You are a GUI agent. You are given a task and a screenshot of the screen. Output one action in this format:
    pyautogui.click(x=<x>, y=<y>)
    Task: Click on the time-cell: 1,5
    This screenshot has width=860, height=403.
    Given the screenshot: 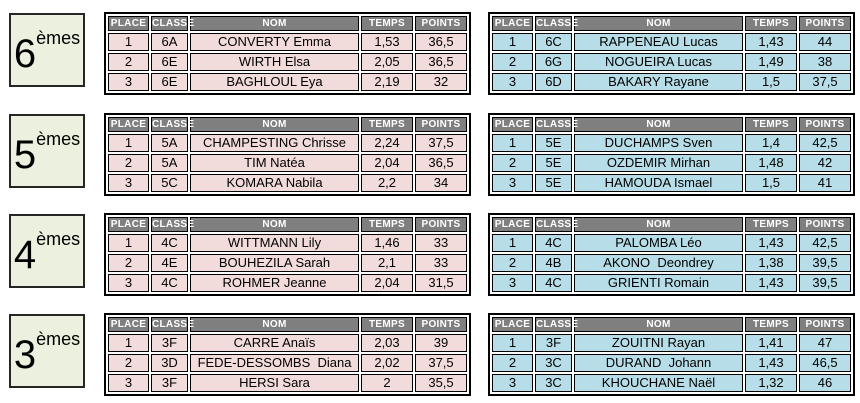 What is the action you would take?
    pyautogui.click(x=771, y=183)
    